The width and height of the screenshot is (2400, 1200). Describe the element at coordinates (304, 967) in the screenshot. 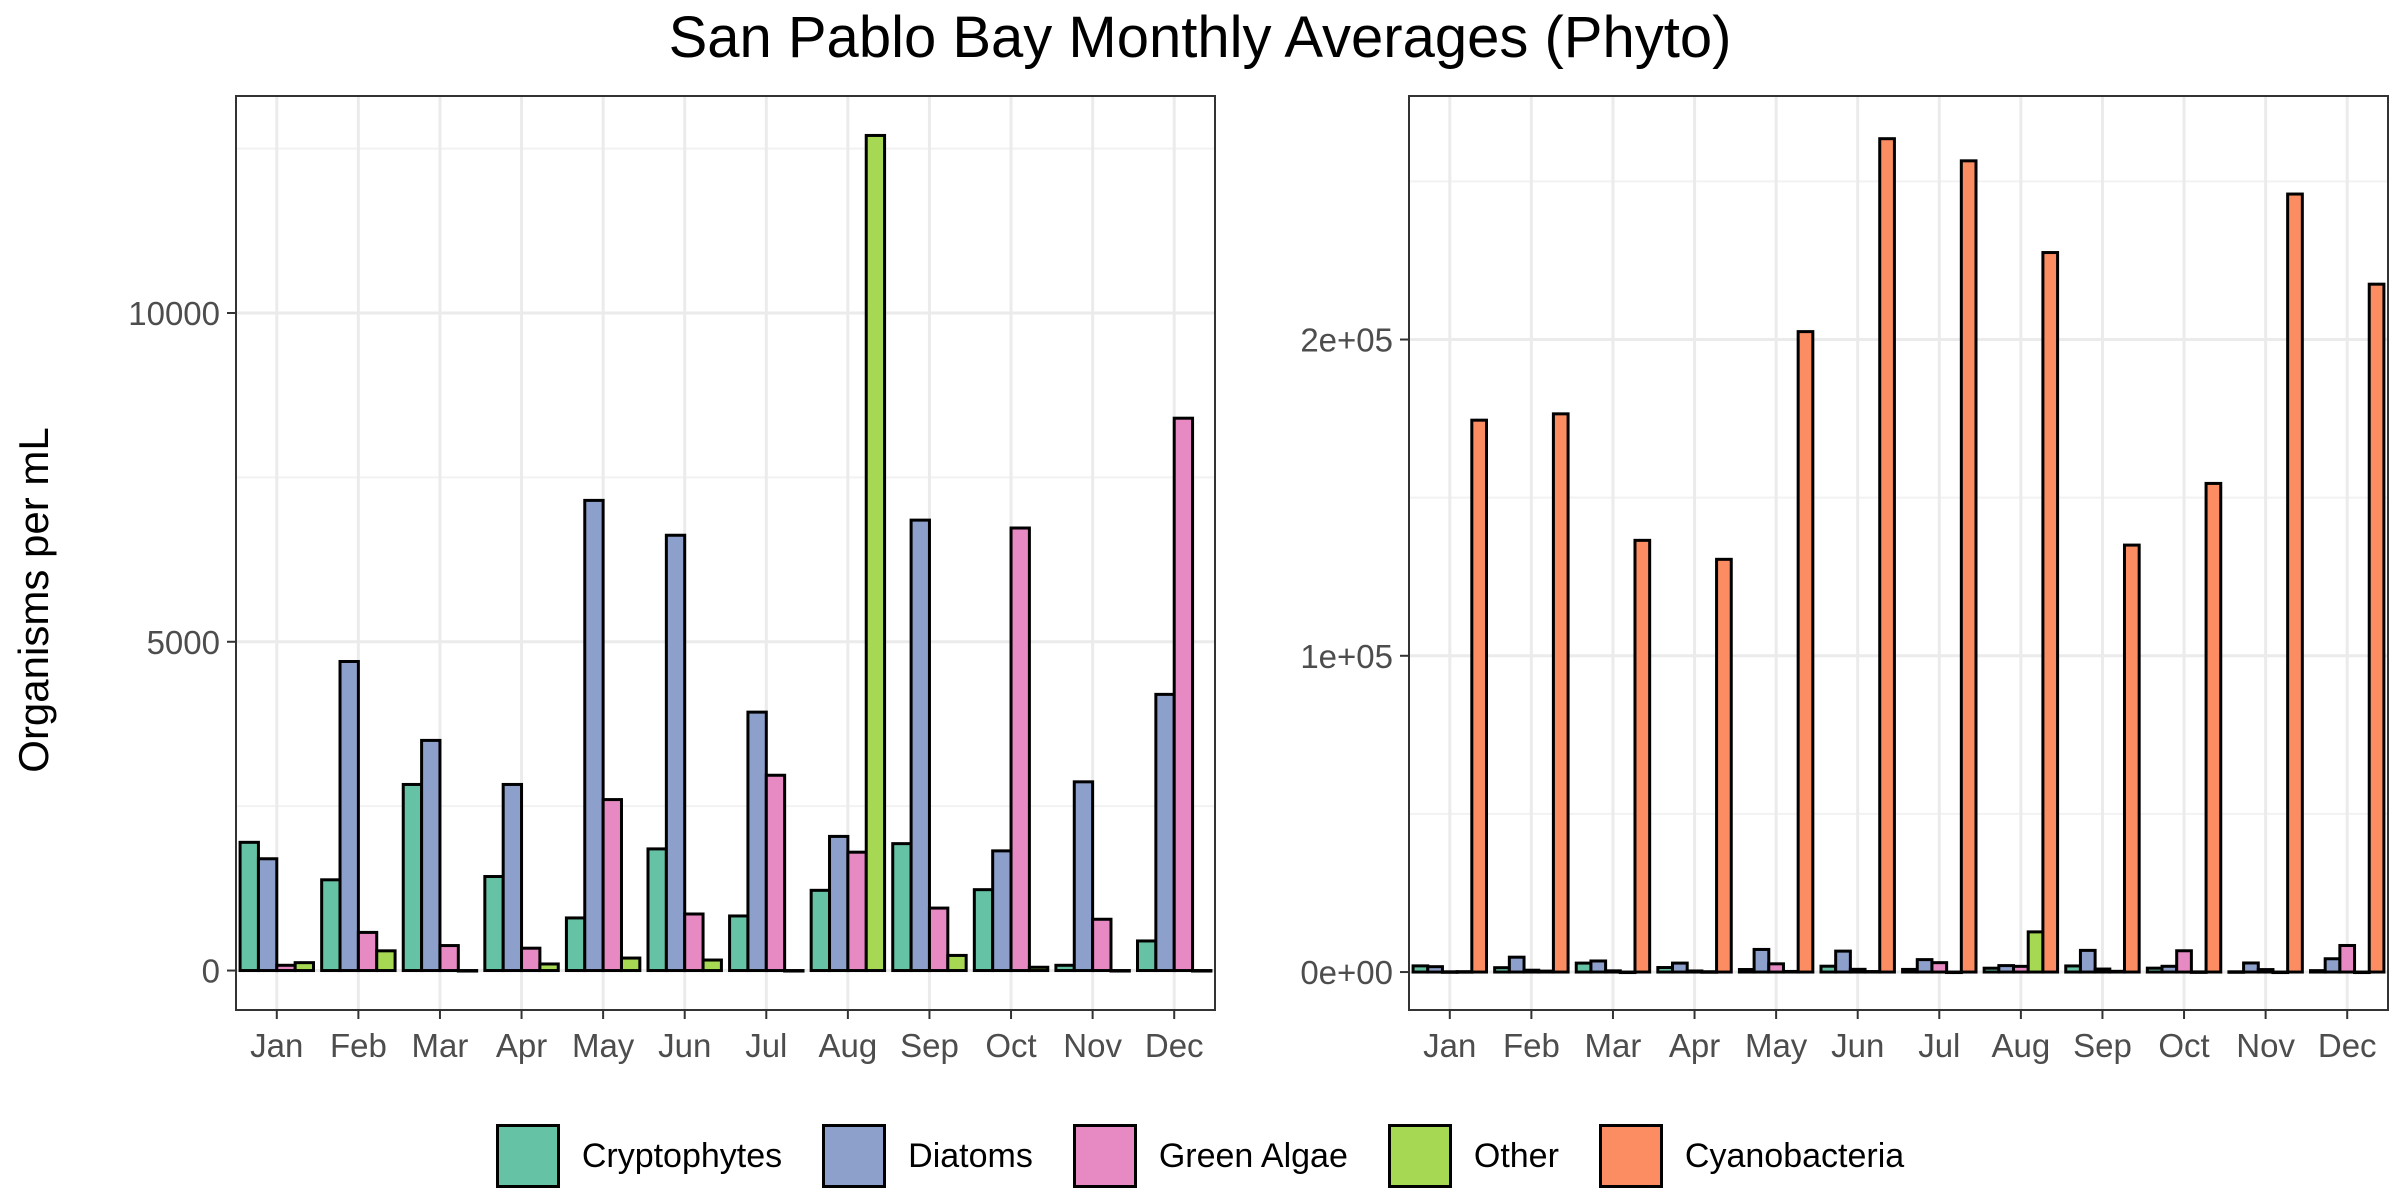

I see `bar-other-jan` at that location.